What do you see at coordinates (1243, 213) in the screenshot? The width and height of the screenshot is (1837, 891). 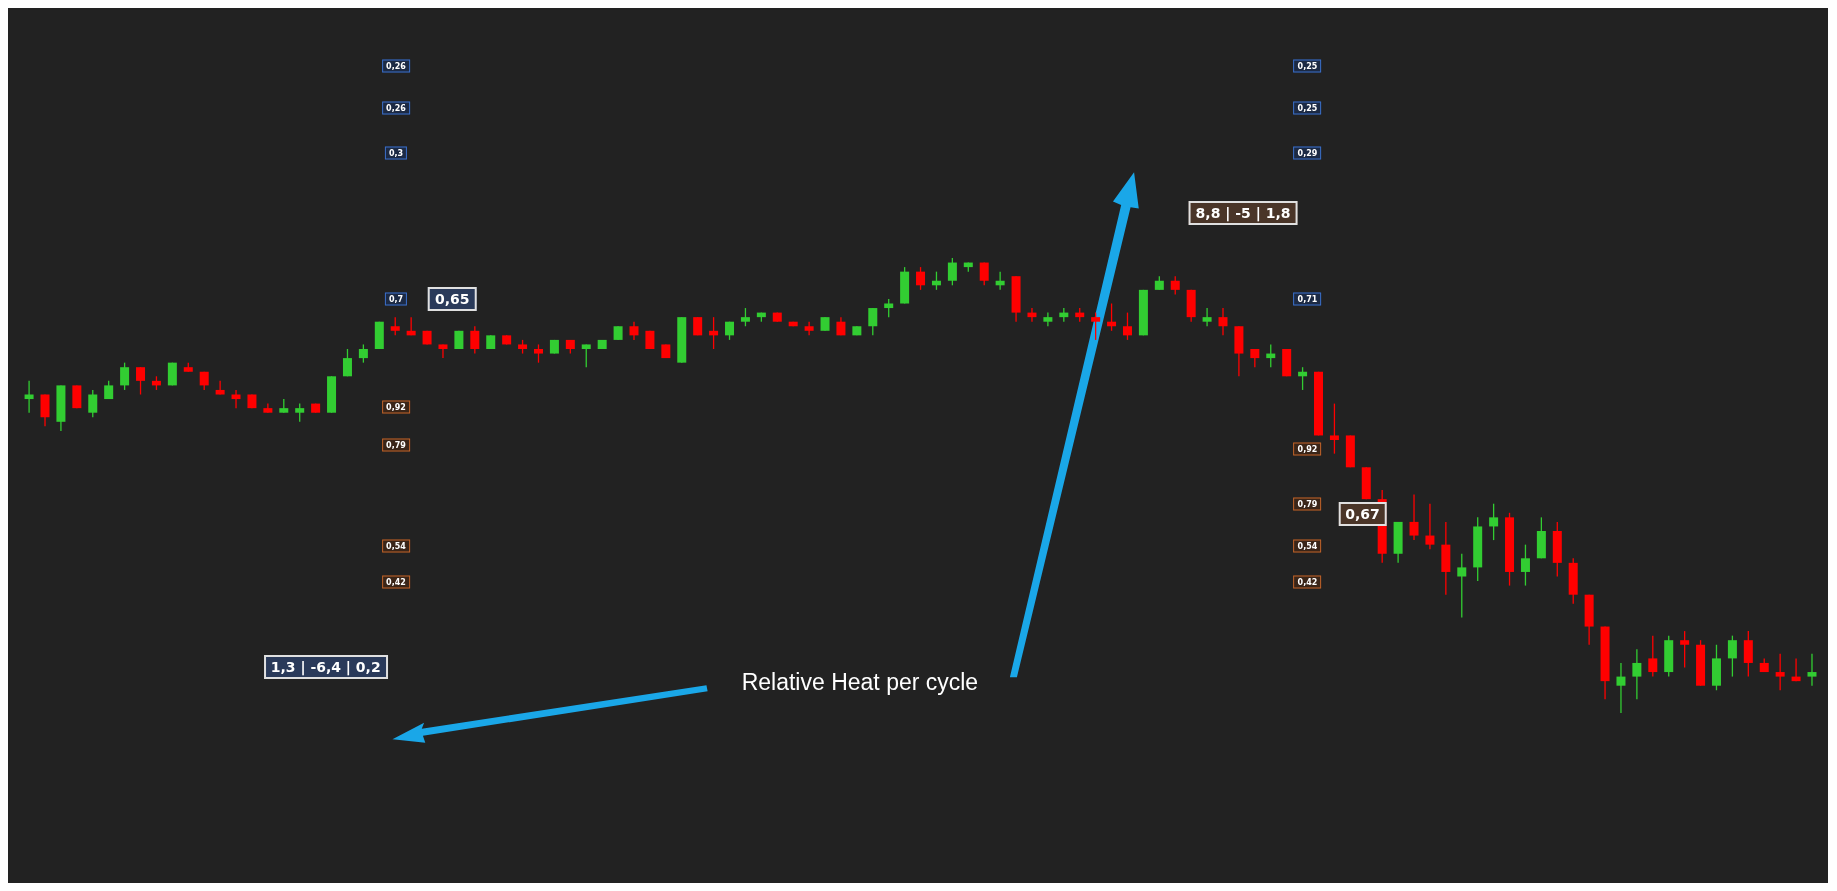 I see `text: 8,8 | -5 | 1,8` at bounding box center [1243, 213].